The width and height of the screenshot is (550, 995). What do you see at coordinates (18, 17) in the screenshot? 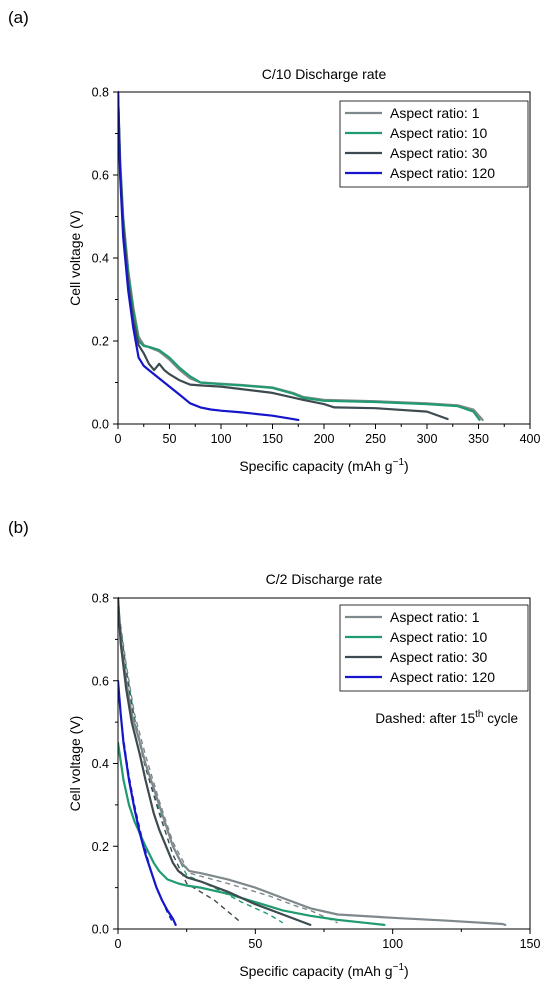
I see `panel-label-a: (a)` at bounding box center [18, 17].